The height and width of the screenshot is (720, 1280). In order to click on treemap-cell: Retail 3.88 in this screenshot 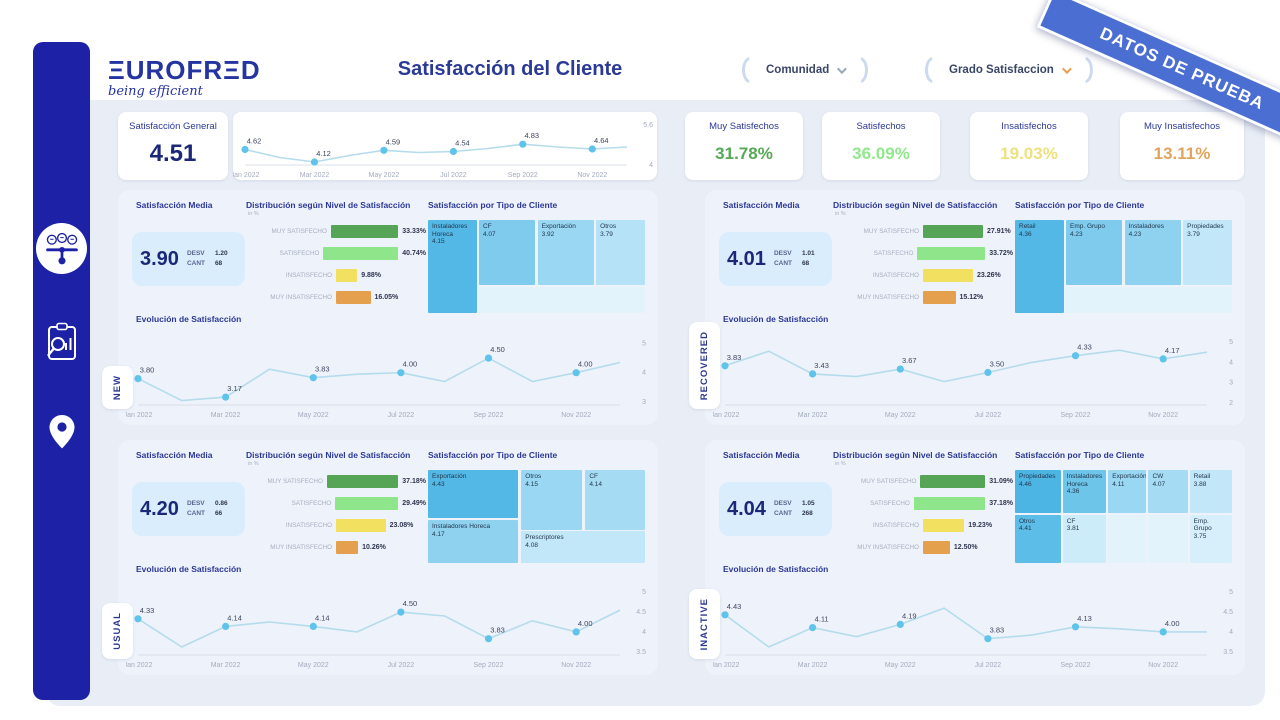, I will do `click(1210, 491)`.